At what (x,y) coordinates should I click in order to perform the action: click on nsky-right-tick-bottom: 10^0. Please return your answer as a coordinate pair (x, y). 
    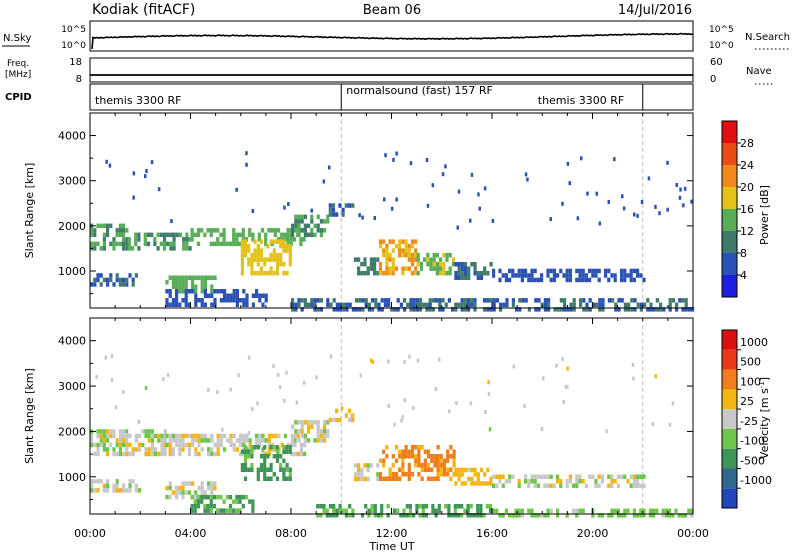
    Looking at the image, I should click on (721, 46).